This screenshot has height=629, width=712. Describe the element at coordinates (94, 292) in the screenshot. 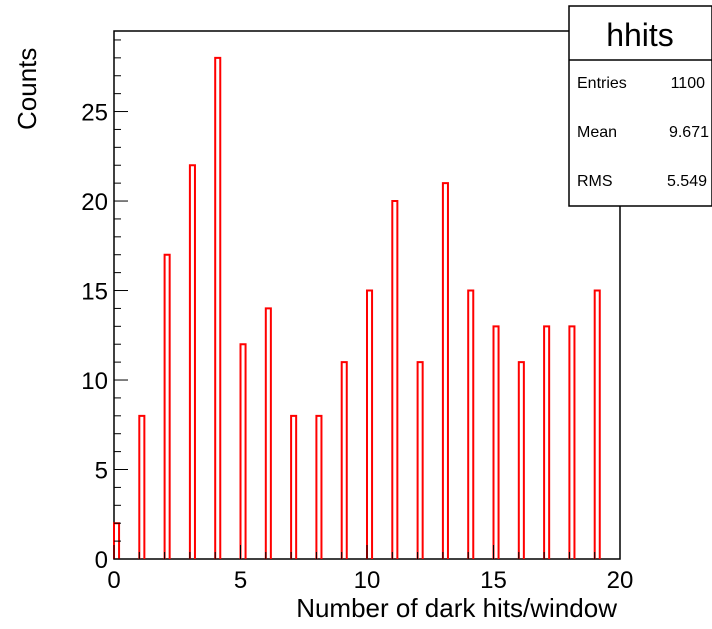

I see `y-tick-label: 15` at that location.